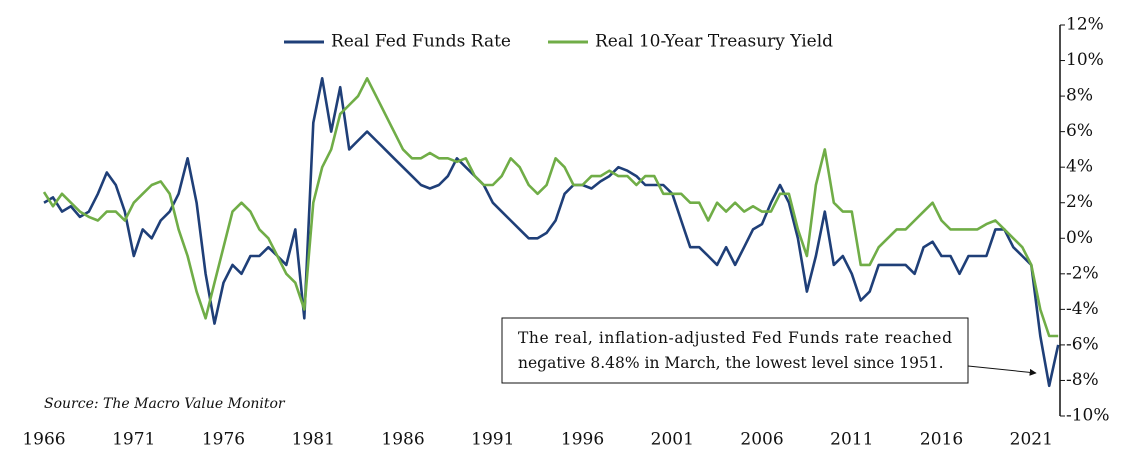  I want to click on x-tick-label: 2001, so click(672, 440).